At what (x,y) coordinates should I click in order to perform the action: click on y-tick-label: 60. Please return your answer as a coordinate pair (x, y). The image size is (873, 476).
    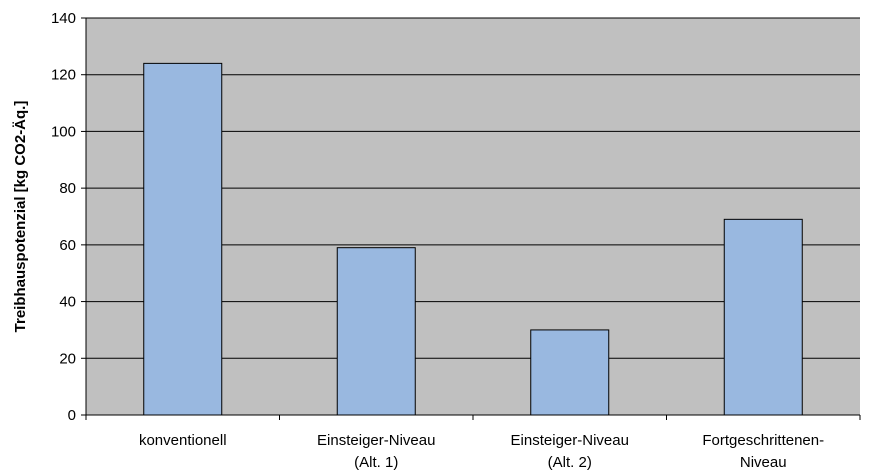
    Looking at the image, I should click on (67, 245).